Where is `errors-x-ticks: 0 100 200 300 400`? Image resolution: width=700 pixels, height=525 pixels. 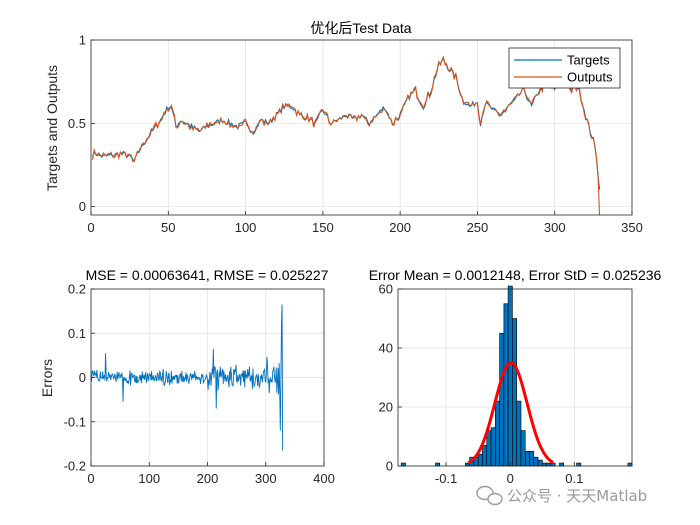
errors-x-ticks: 0 100 200 300 400 is located at coordinates (211, 474).